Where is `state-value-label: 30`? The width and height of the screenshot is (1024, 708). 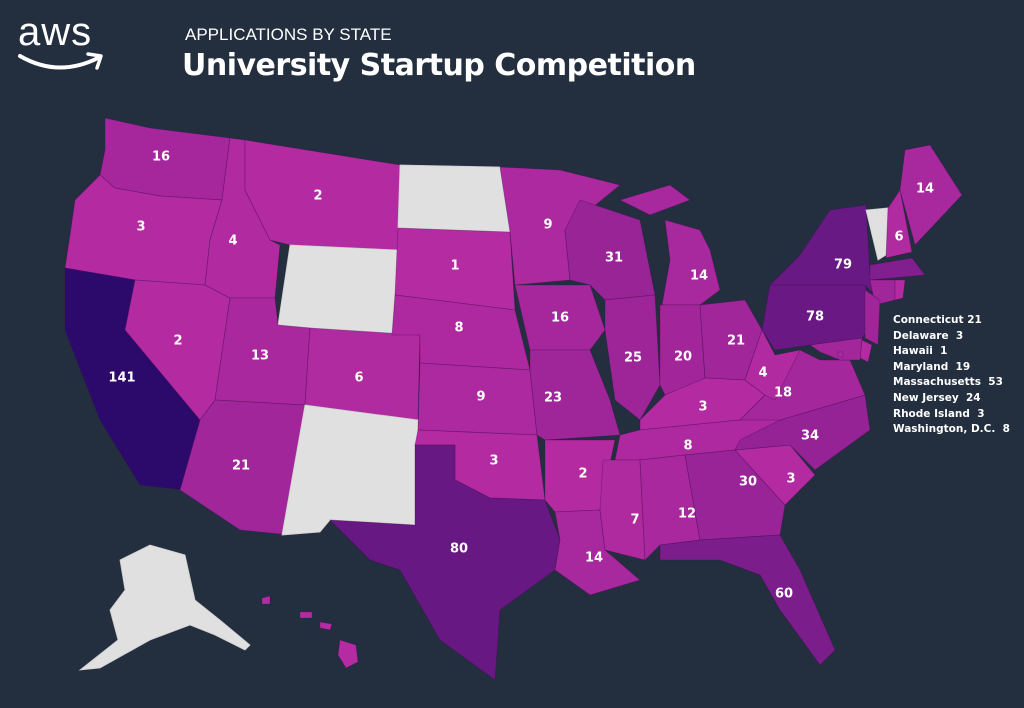
state-value-label: 30 is located at coordinates (748, 482).